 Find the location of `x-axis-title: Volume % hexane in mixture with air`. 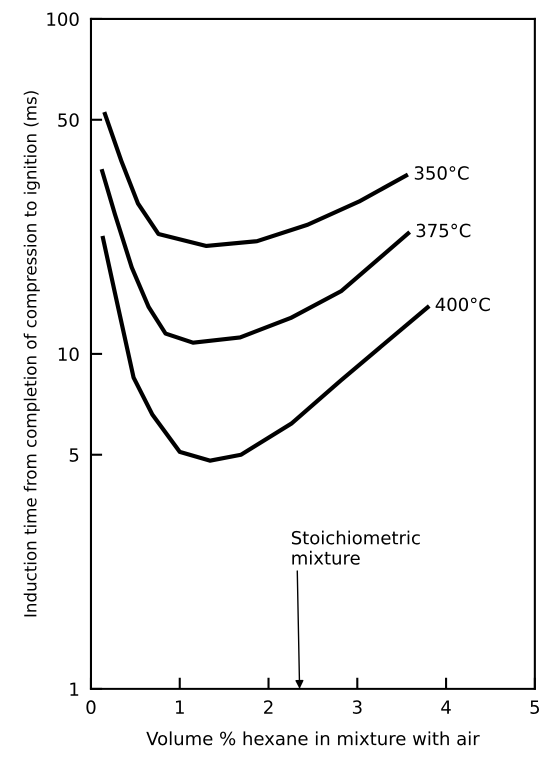

x-axis-title: Volume % hexane in mixture with air is located at coordinates (313, 738).